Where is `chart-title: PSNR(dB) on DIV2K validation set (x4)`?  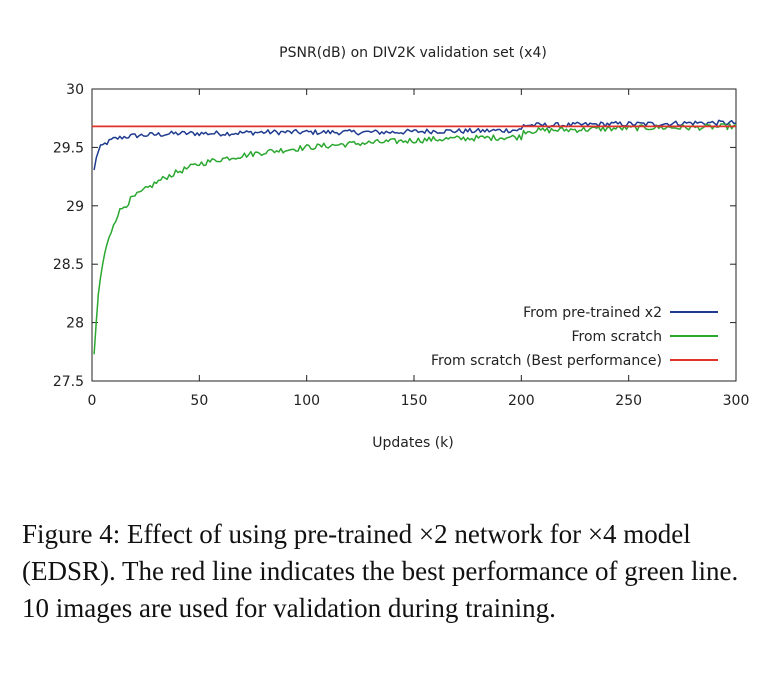 chart-title: PSNR(dB) on DIV2K validation set (x4) is located at coordinates (413, 53).